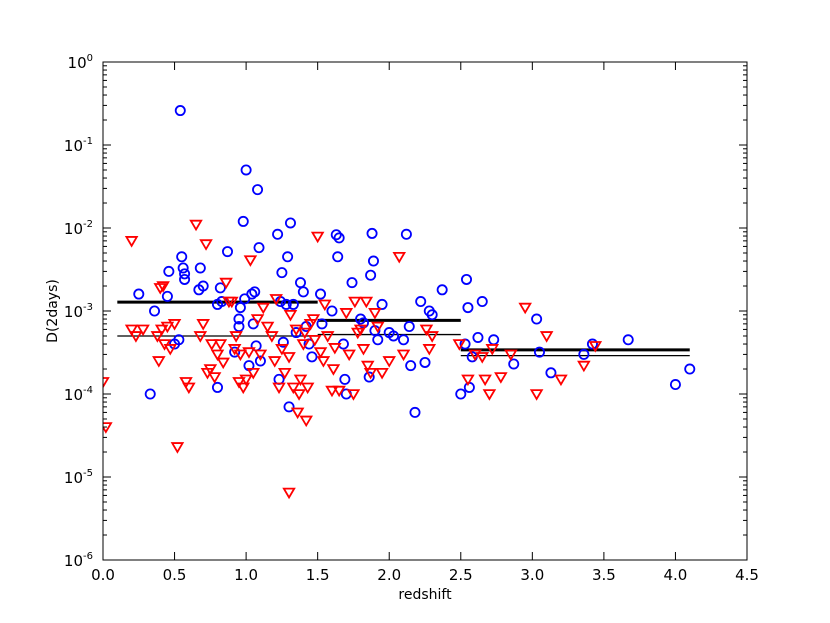  I want to click on y-tick-label: 10⁻³, so click(78, 311).